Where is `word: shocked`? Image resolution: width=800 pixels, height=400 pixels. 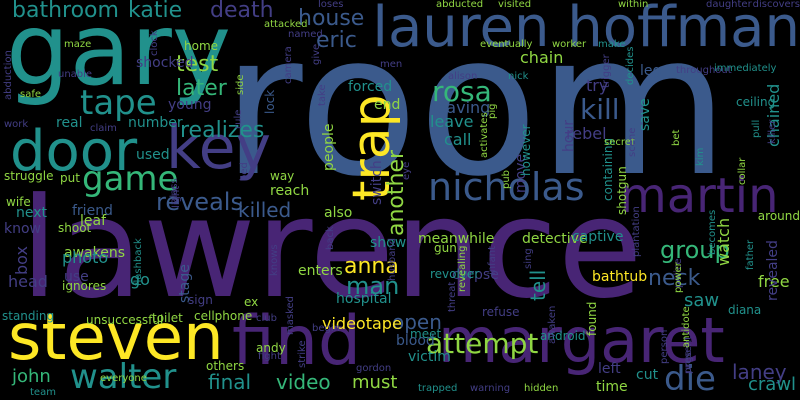
word: shocked is located at coordinates (165, 63).